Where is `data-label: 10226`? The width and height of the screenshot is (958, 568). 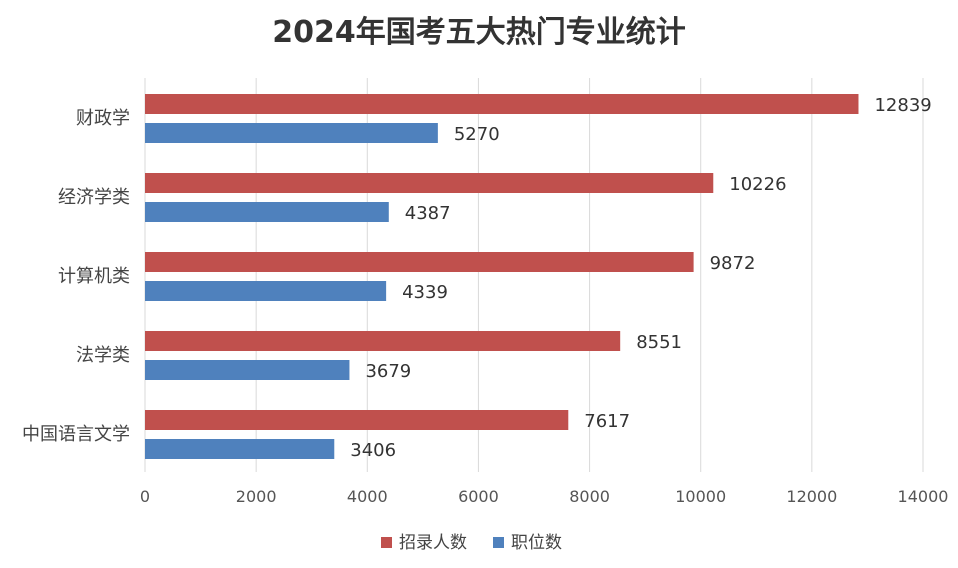
data-label: 10226 is located at coordinates (757, 184).